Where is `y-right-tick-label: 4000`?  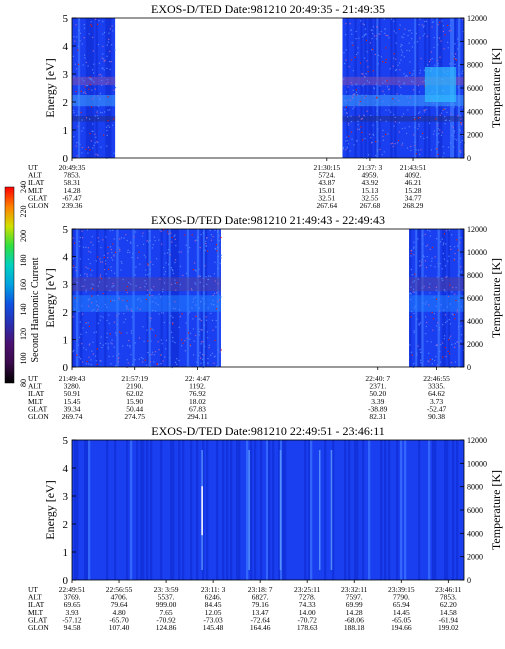 y-right-tick-label: 4000 is located at coordinates (475, 321).